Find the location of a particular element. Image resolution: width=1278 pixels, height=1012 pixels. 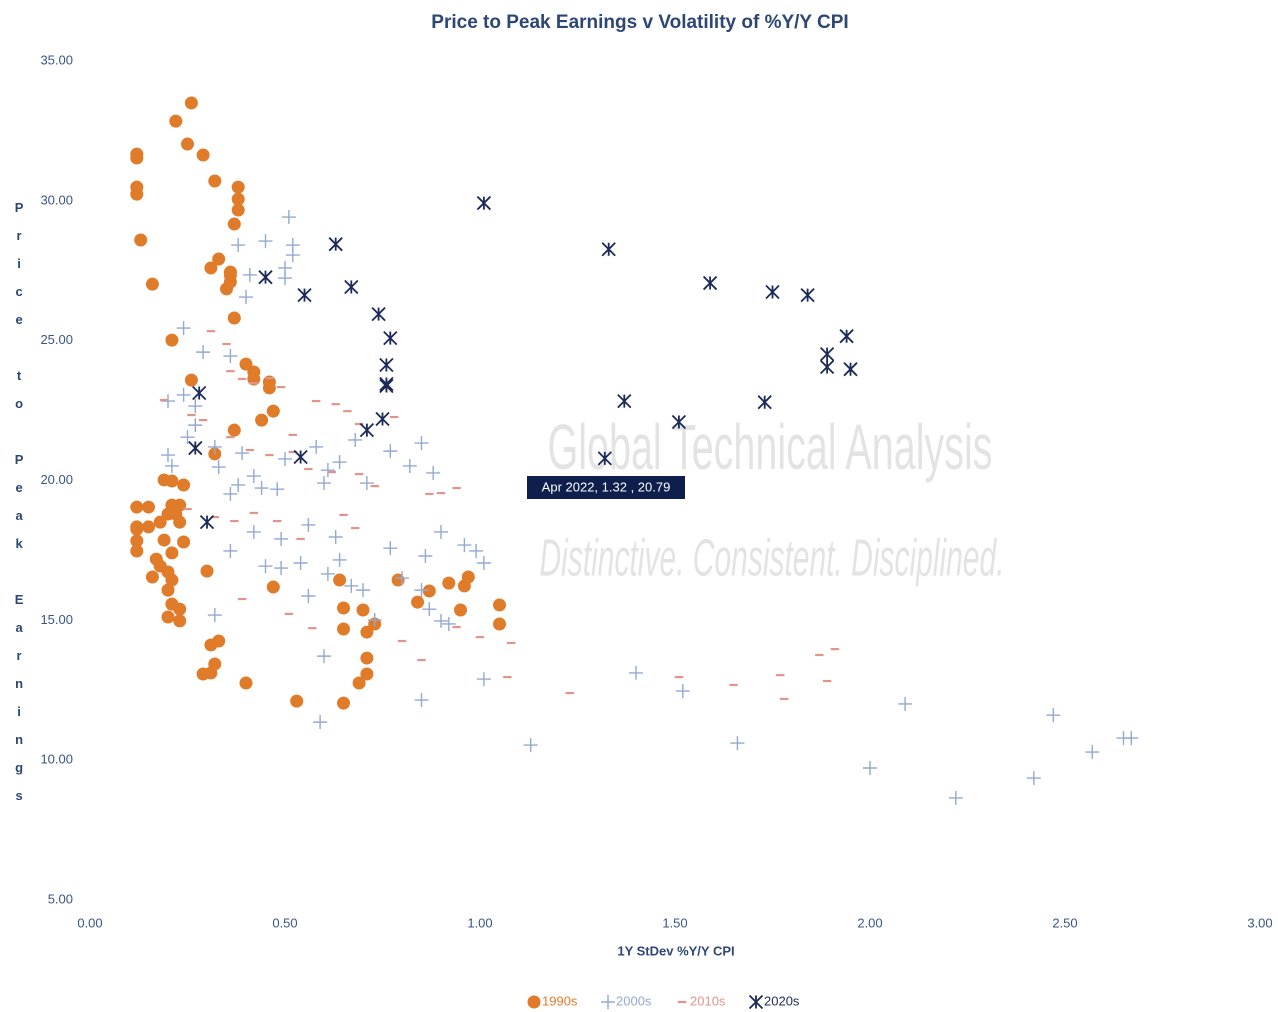

legend-item: 1990s is located at coordinates (552, 1001).